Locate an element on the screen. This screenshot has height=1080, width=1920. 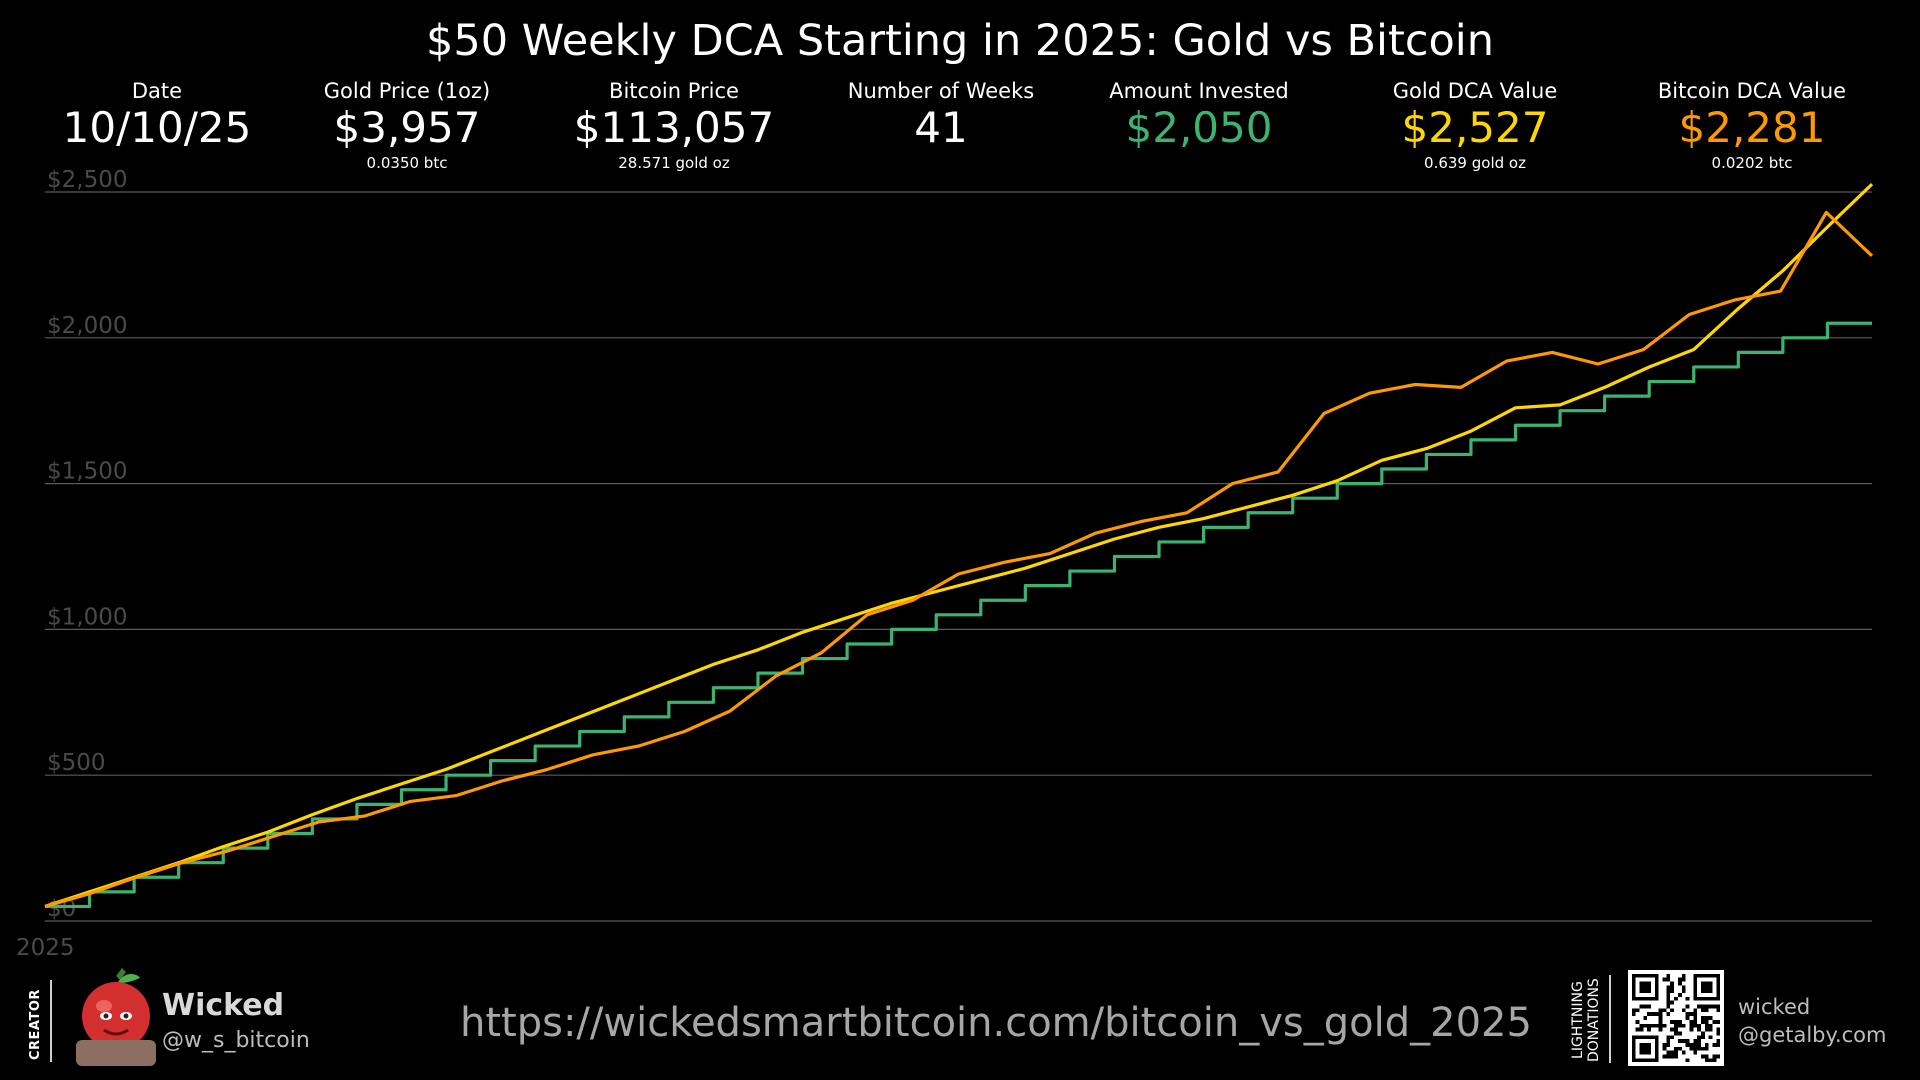
stat-sub: 0.639 gold oz is located at coordinates (1475, 163).